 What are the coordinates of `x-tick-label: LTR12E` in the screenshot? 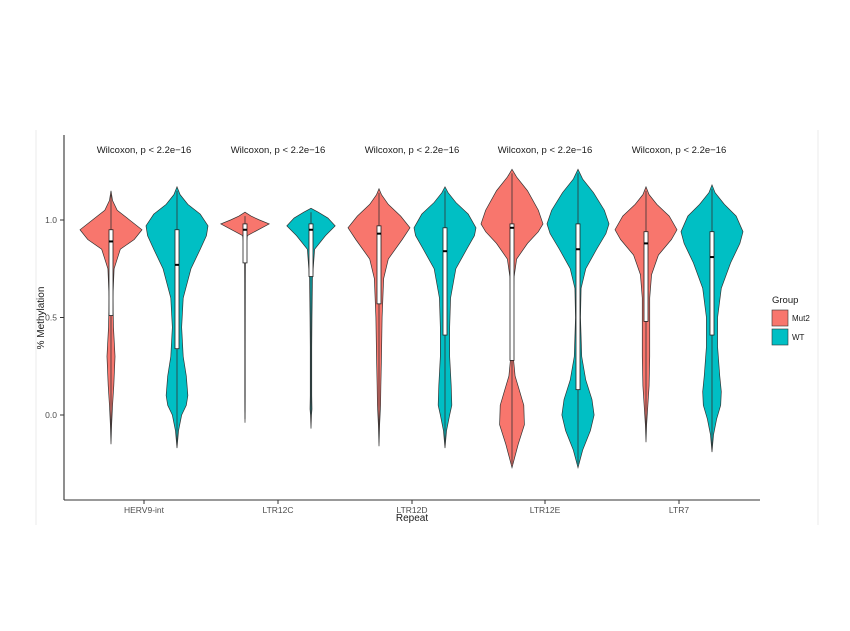 It's located at (545, 510).